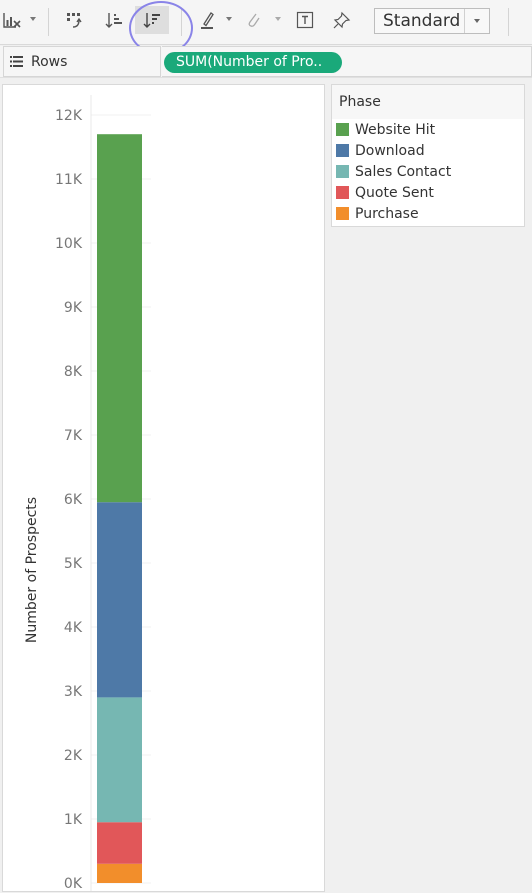 The width and height of the screenshot is (532, 893). What do you see at coordinates (428, 213) in the screenshot?
I see `legend-item: Purchase` at bounding box center [428, 213].